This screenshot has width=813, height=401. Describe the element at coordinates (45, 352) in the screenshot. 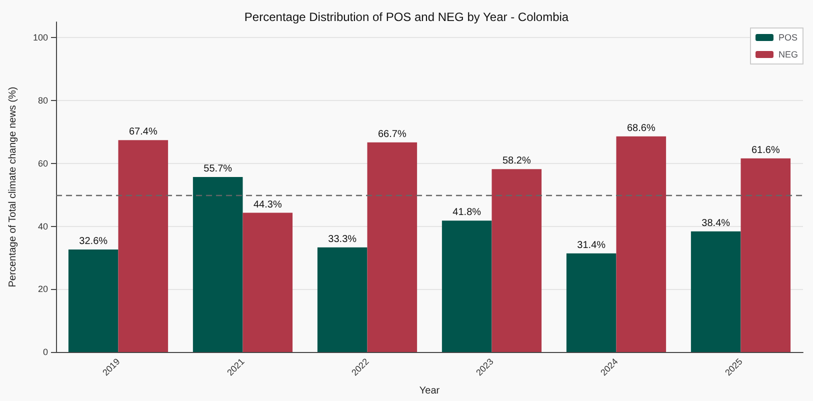

I see `y-tick-label: 0` at that location.